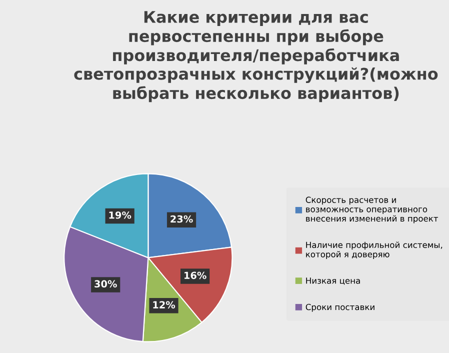 This screenshot has height=353, width=449. Describe the element at coordinates (340, 308) in the screenshot. I see `legend-label: Сроки поставки` at that location.